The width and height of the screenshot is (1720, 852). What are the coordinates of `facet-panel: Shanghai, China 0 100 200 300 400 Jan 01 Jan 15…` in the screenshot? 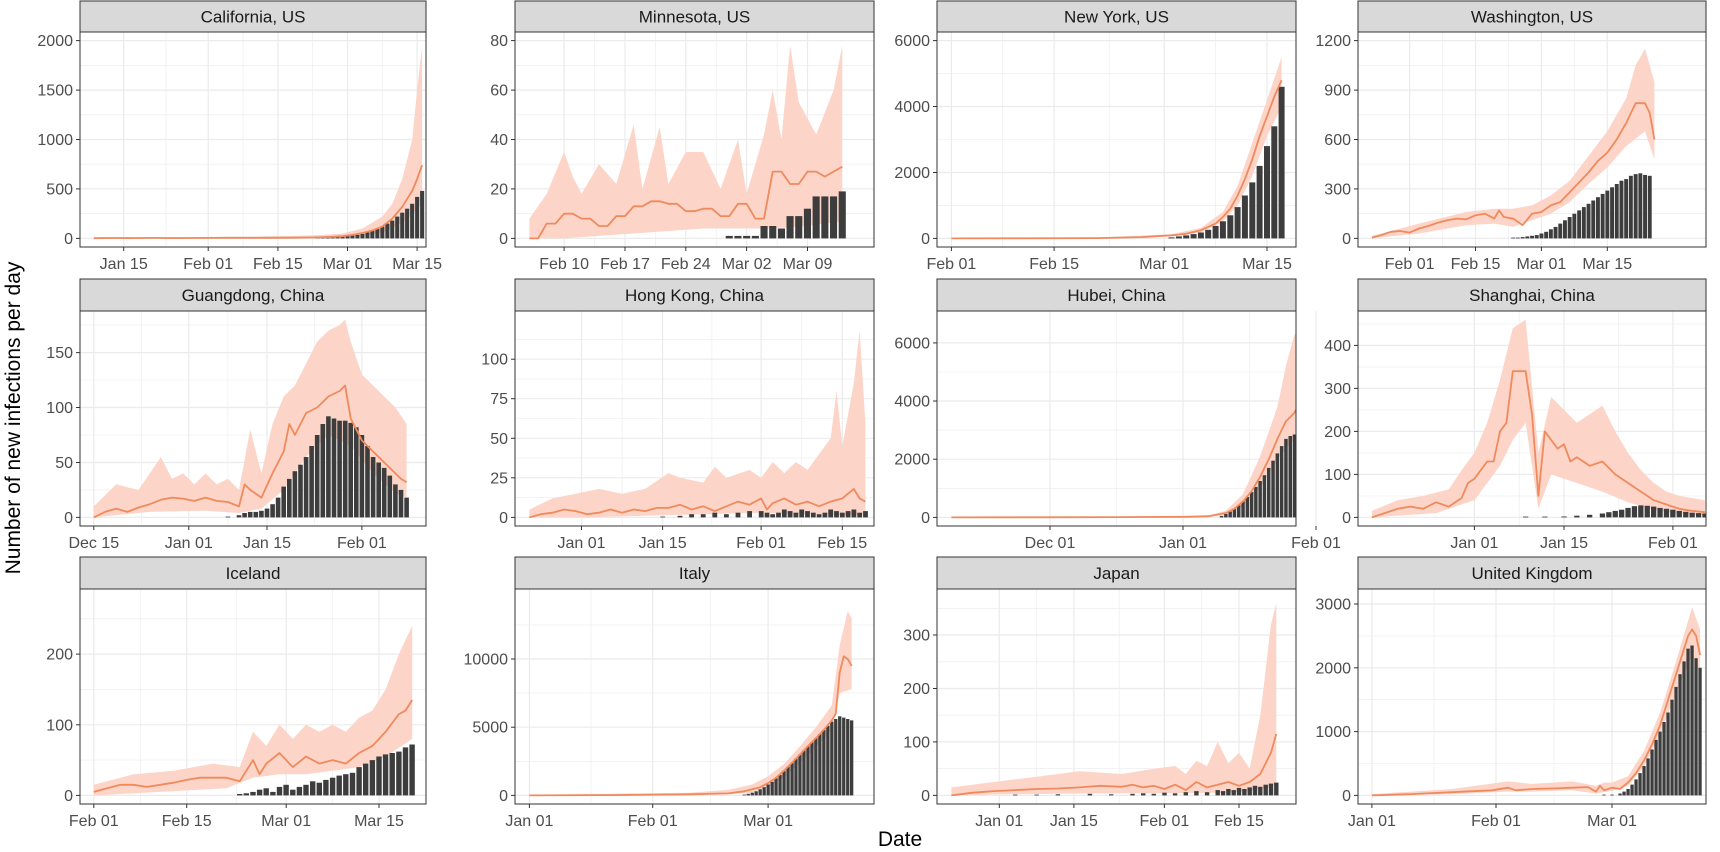 It's located at (1515, 415).